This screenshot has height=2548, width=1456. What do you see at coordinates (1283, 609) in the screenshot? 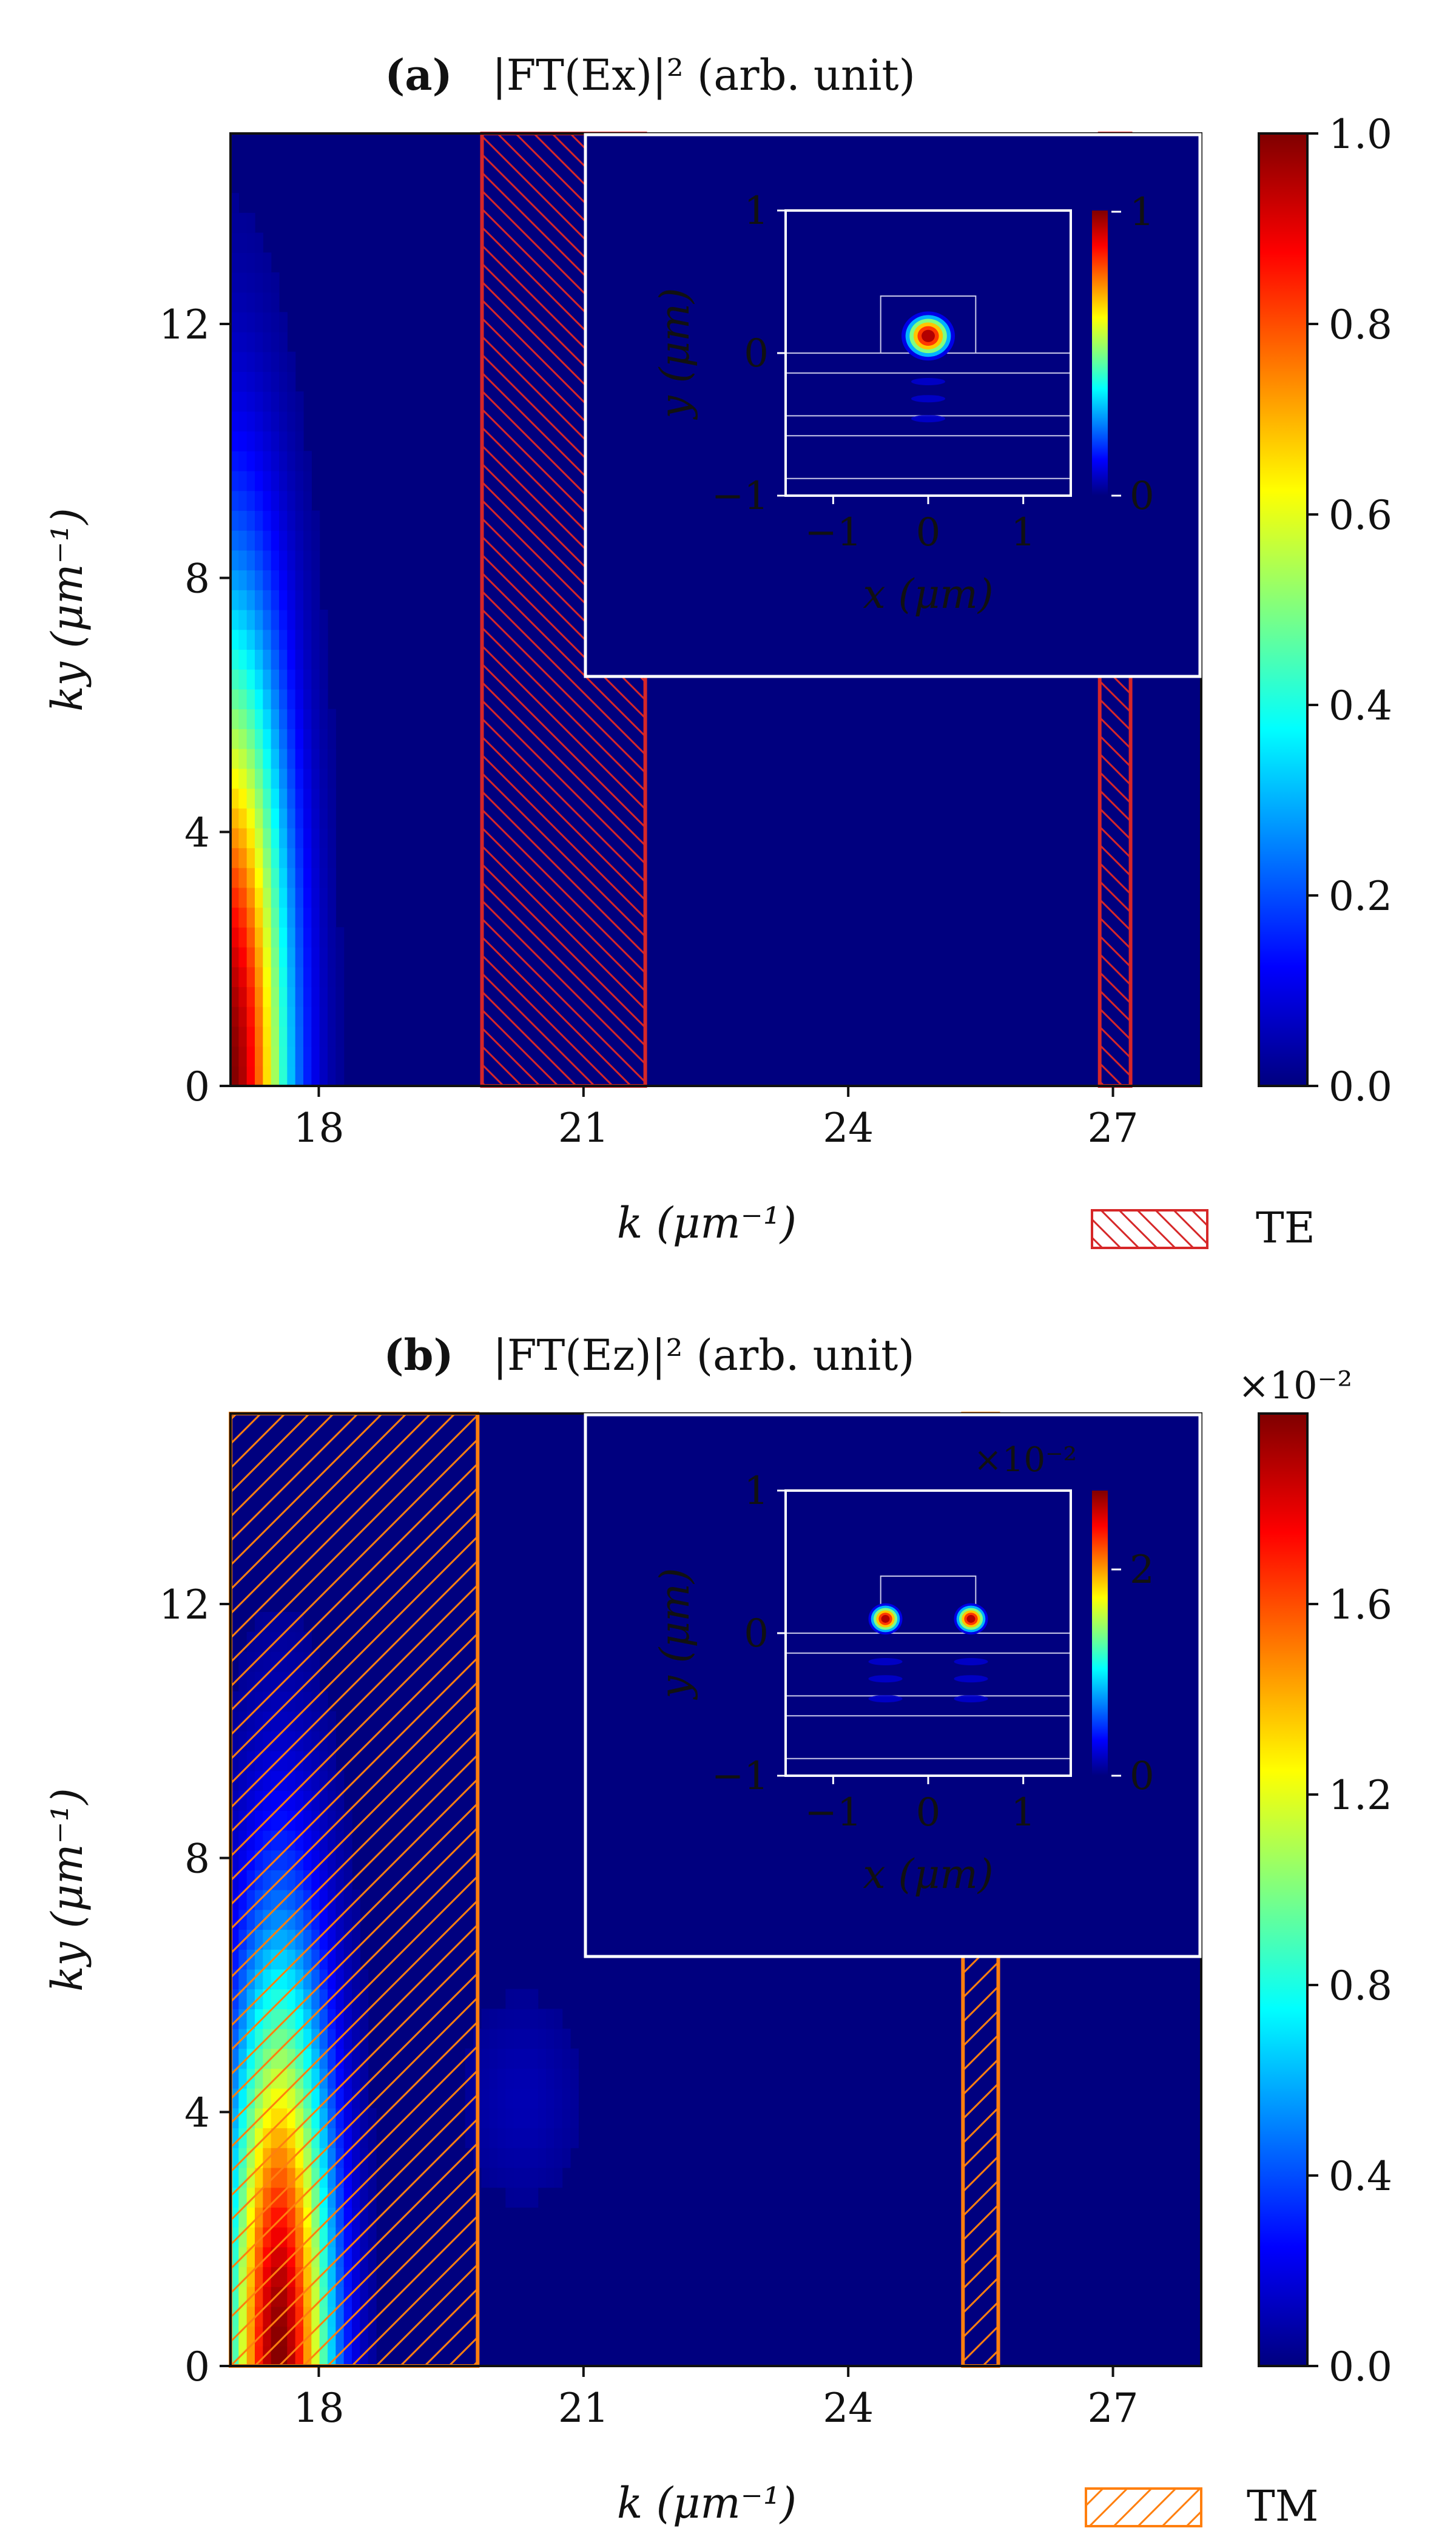
I see `panel-a-colorbar` at bounding box center [1283, 609].